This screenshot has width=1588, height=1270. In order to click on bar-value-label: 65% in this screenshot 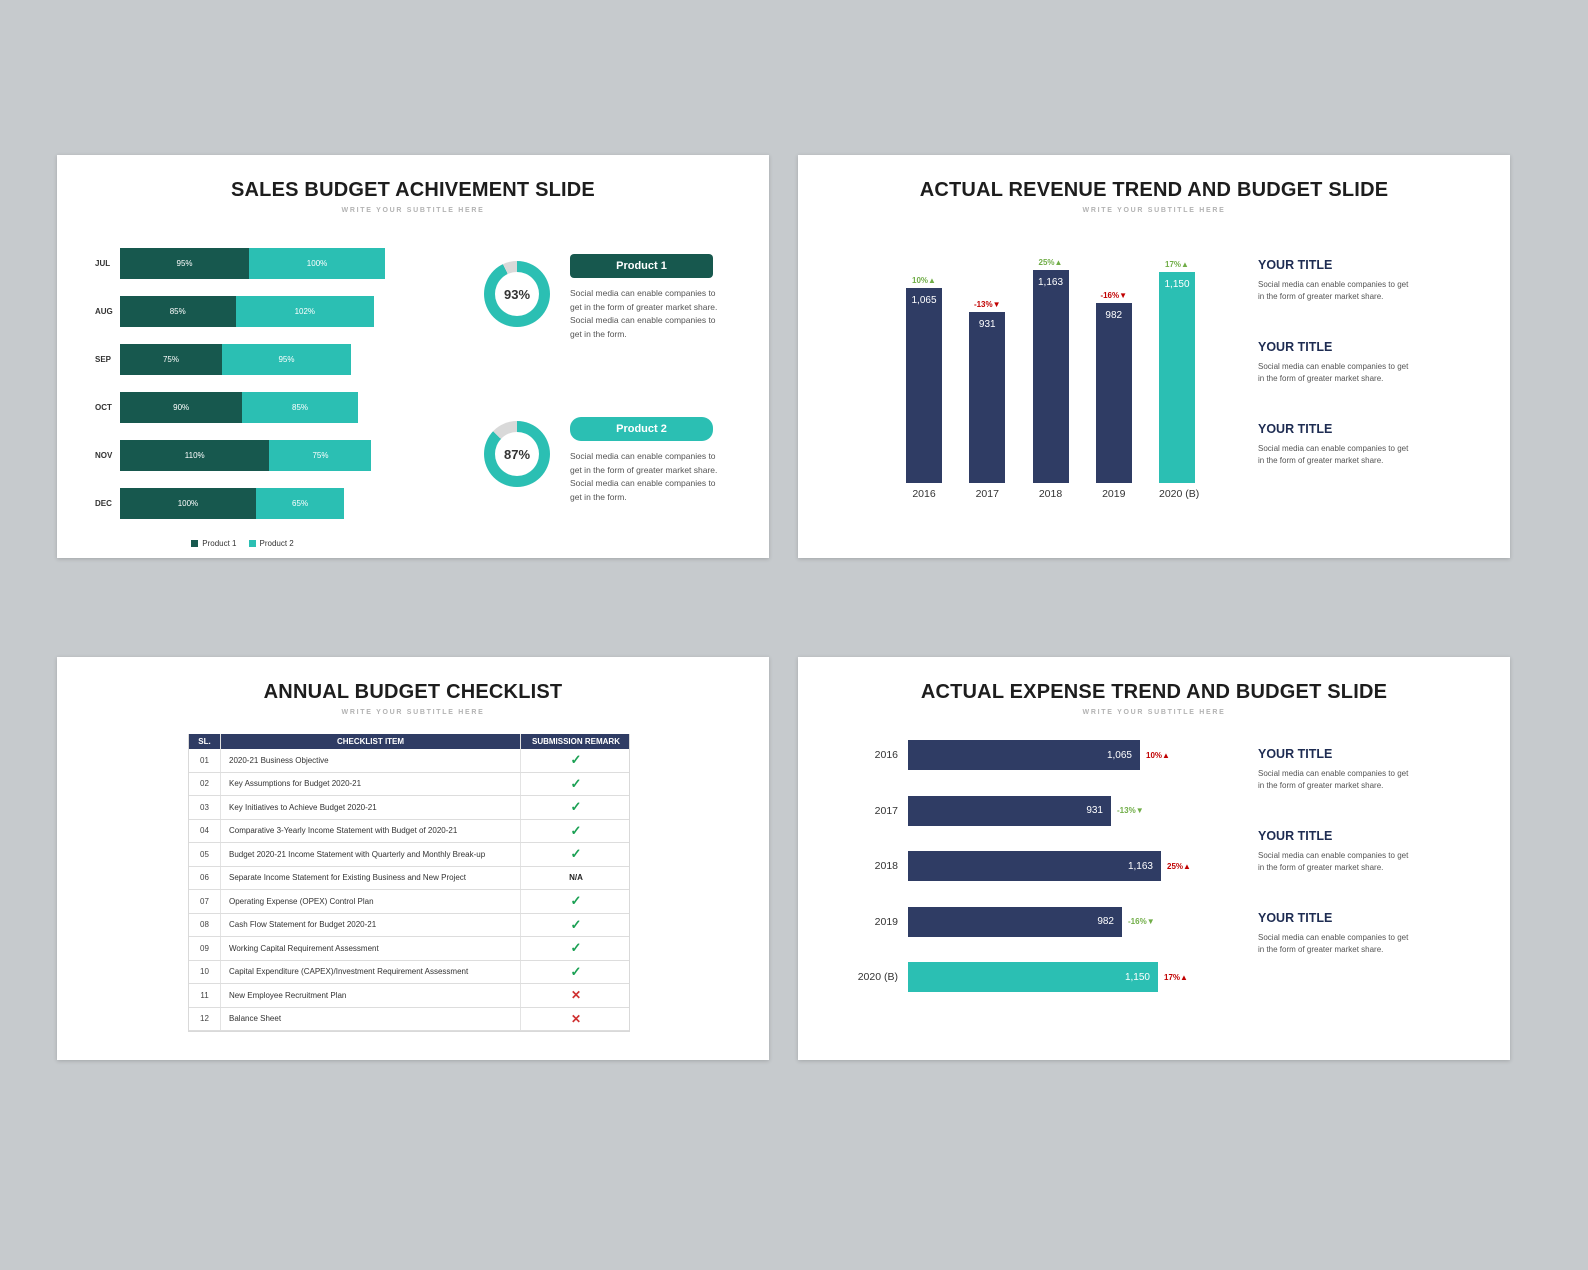, I will do `click(300, 503)`.